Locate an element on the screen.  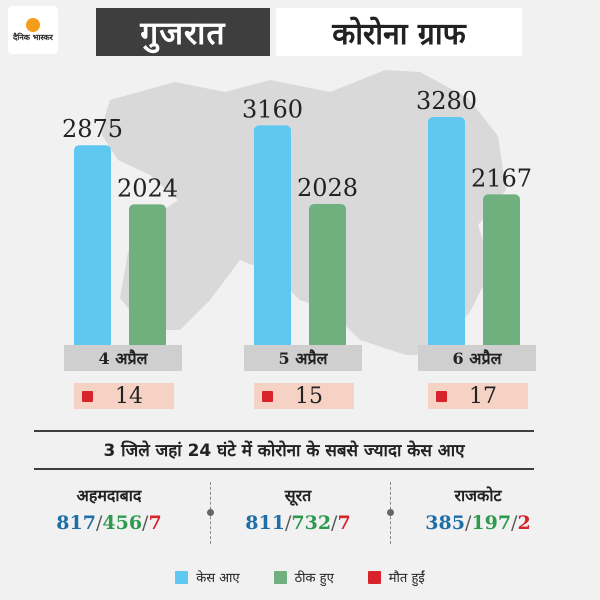
dainik-bhaskar-logo: दैनिक भास्कर is located at coordinates (33, 30).